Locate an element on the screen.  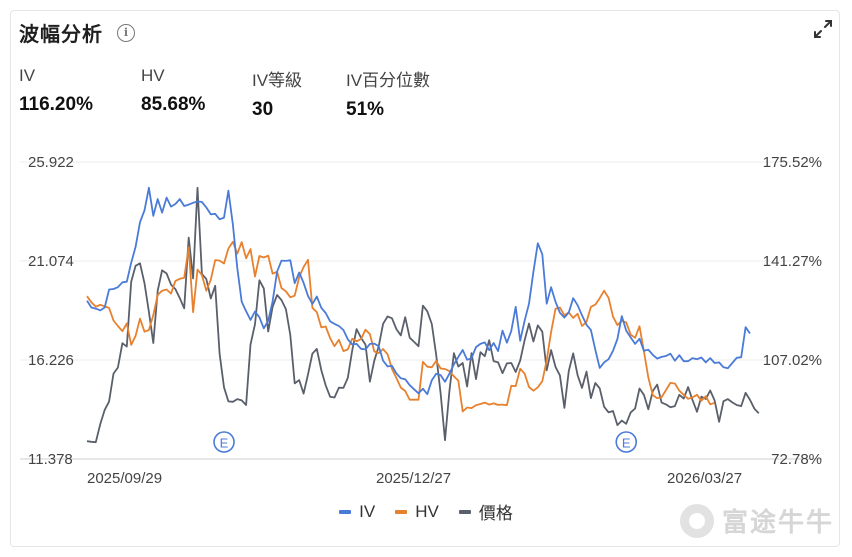
futu-logo-icon is located at coordinates (696, 520).